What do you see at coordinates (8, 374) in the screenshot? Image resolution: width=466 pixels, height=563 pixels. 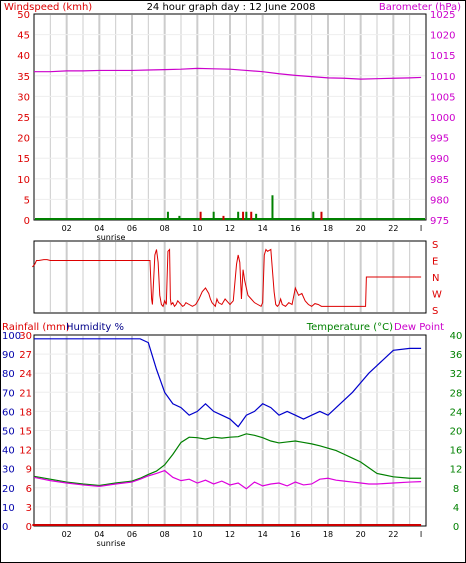 I see `humidity-tick-label: 80` at bounding box center [8, 374].